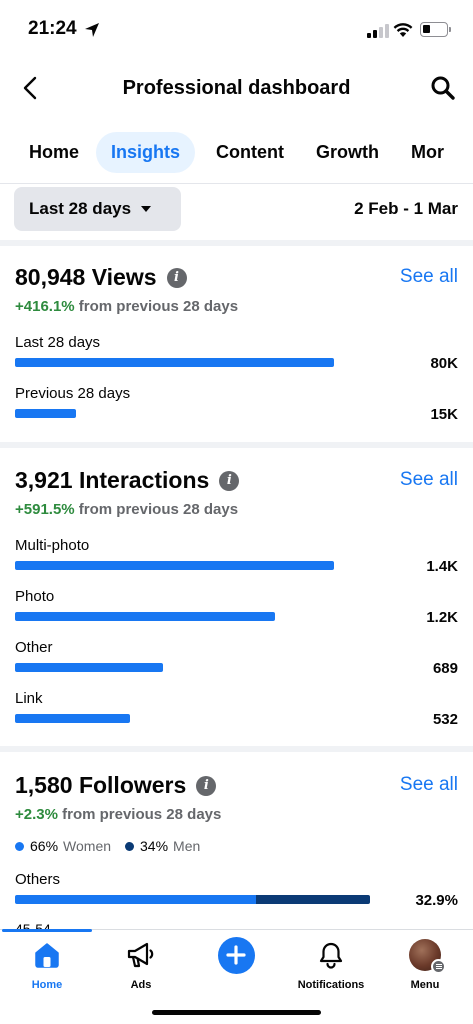 This screenshot has height=1024, width=473. I want to click on views-row-label: Previous 28 days, so click(73, 393).